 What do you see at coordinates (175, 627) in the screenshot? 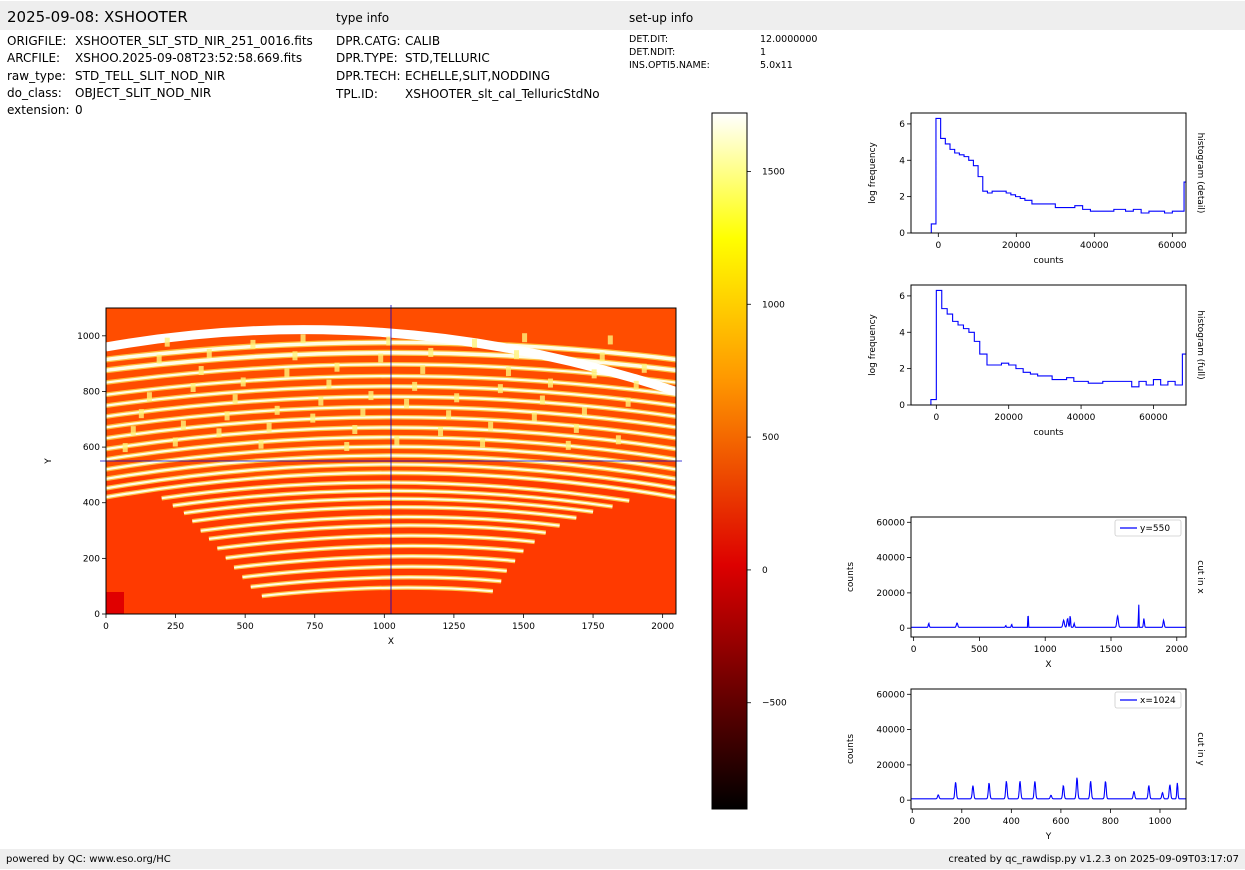
I see `x-tick-label: 250` at bounding box center [175, 627].